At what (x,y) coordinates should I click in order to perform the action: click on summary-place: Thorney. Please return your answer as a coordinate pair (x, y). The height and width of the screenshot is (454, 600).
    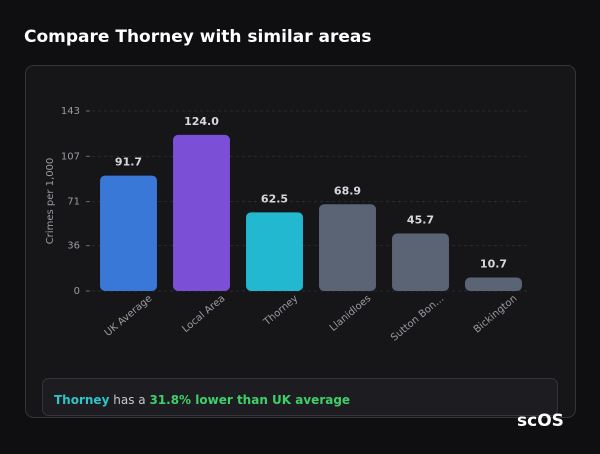
    Looking at the image, I should click on (82, 400).